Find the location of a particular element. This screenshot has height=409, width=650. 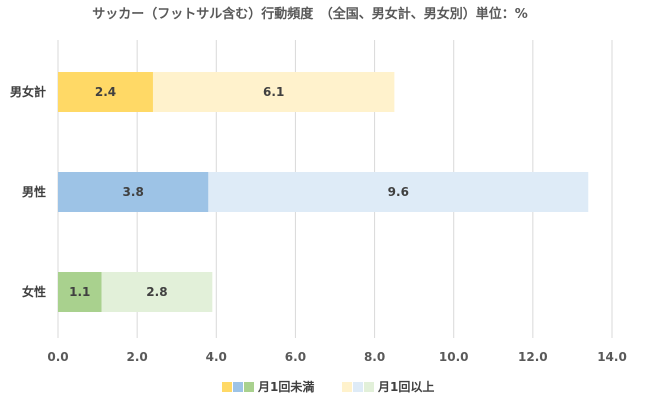

data-label: 1.1 is located at coordinates (79, 292).